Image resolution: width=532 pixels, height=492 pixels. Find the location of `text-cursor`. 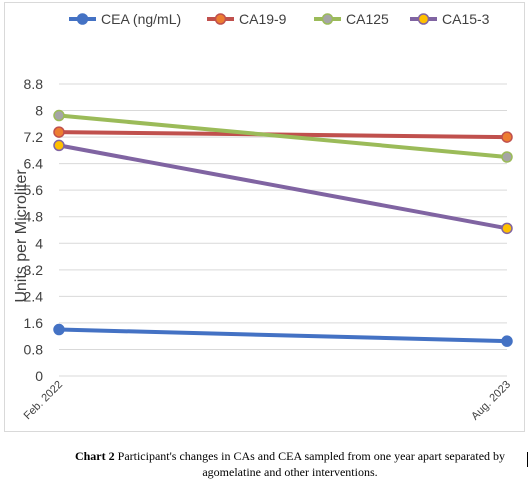

text-cursor is located at coordinates (527, 459).